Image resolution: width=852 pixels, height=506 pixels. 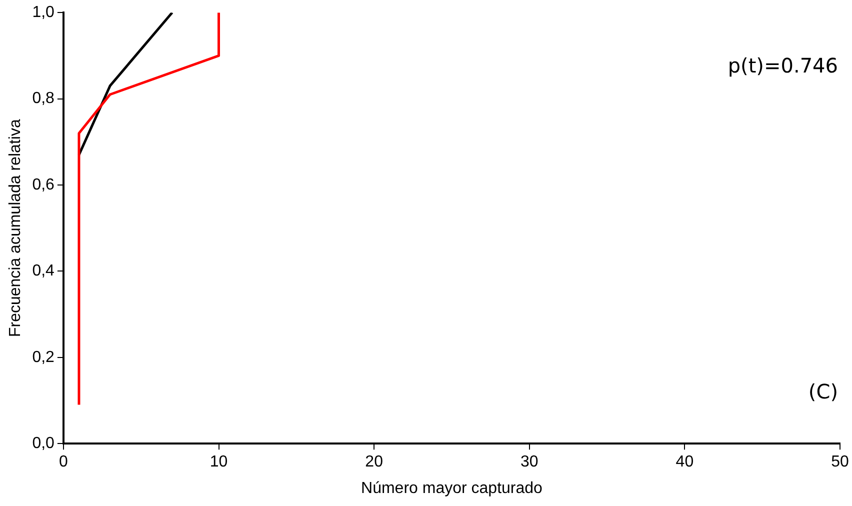 I want to click on y-tick-label: 0,2, so click(x=43, y=357).